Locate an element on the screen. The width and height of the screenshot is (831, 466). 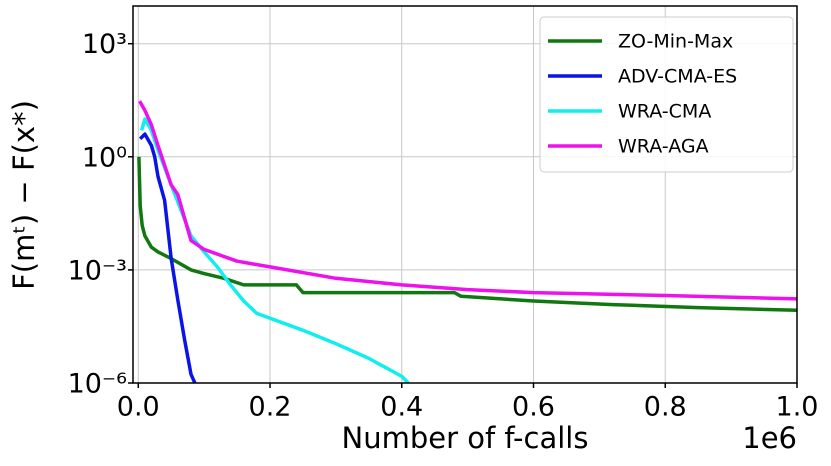
legend-label: ZO-Min-Max is located at coordinates (675, 42).